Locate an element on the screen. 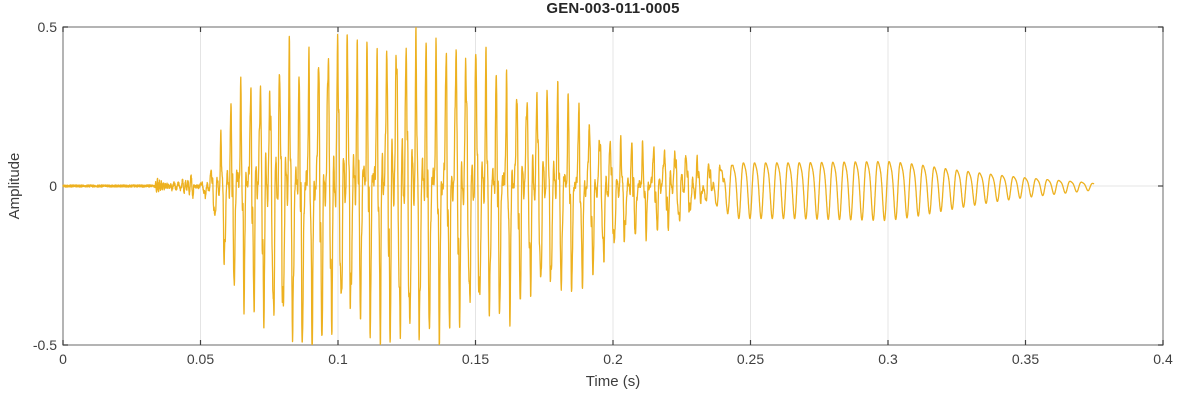  x-tick-label: 0.15 is located at coordinates (475, 359).